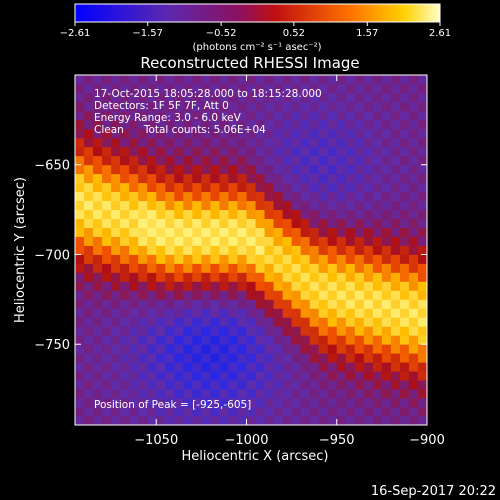  Describe the element at coordinates (255, 456) in the screenshot. I see `x-axis-label: Heliocentric X (arcsec)` at that location.